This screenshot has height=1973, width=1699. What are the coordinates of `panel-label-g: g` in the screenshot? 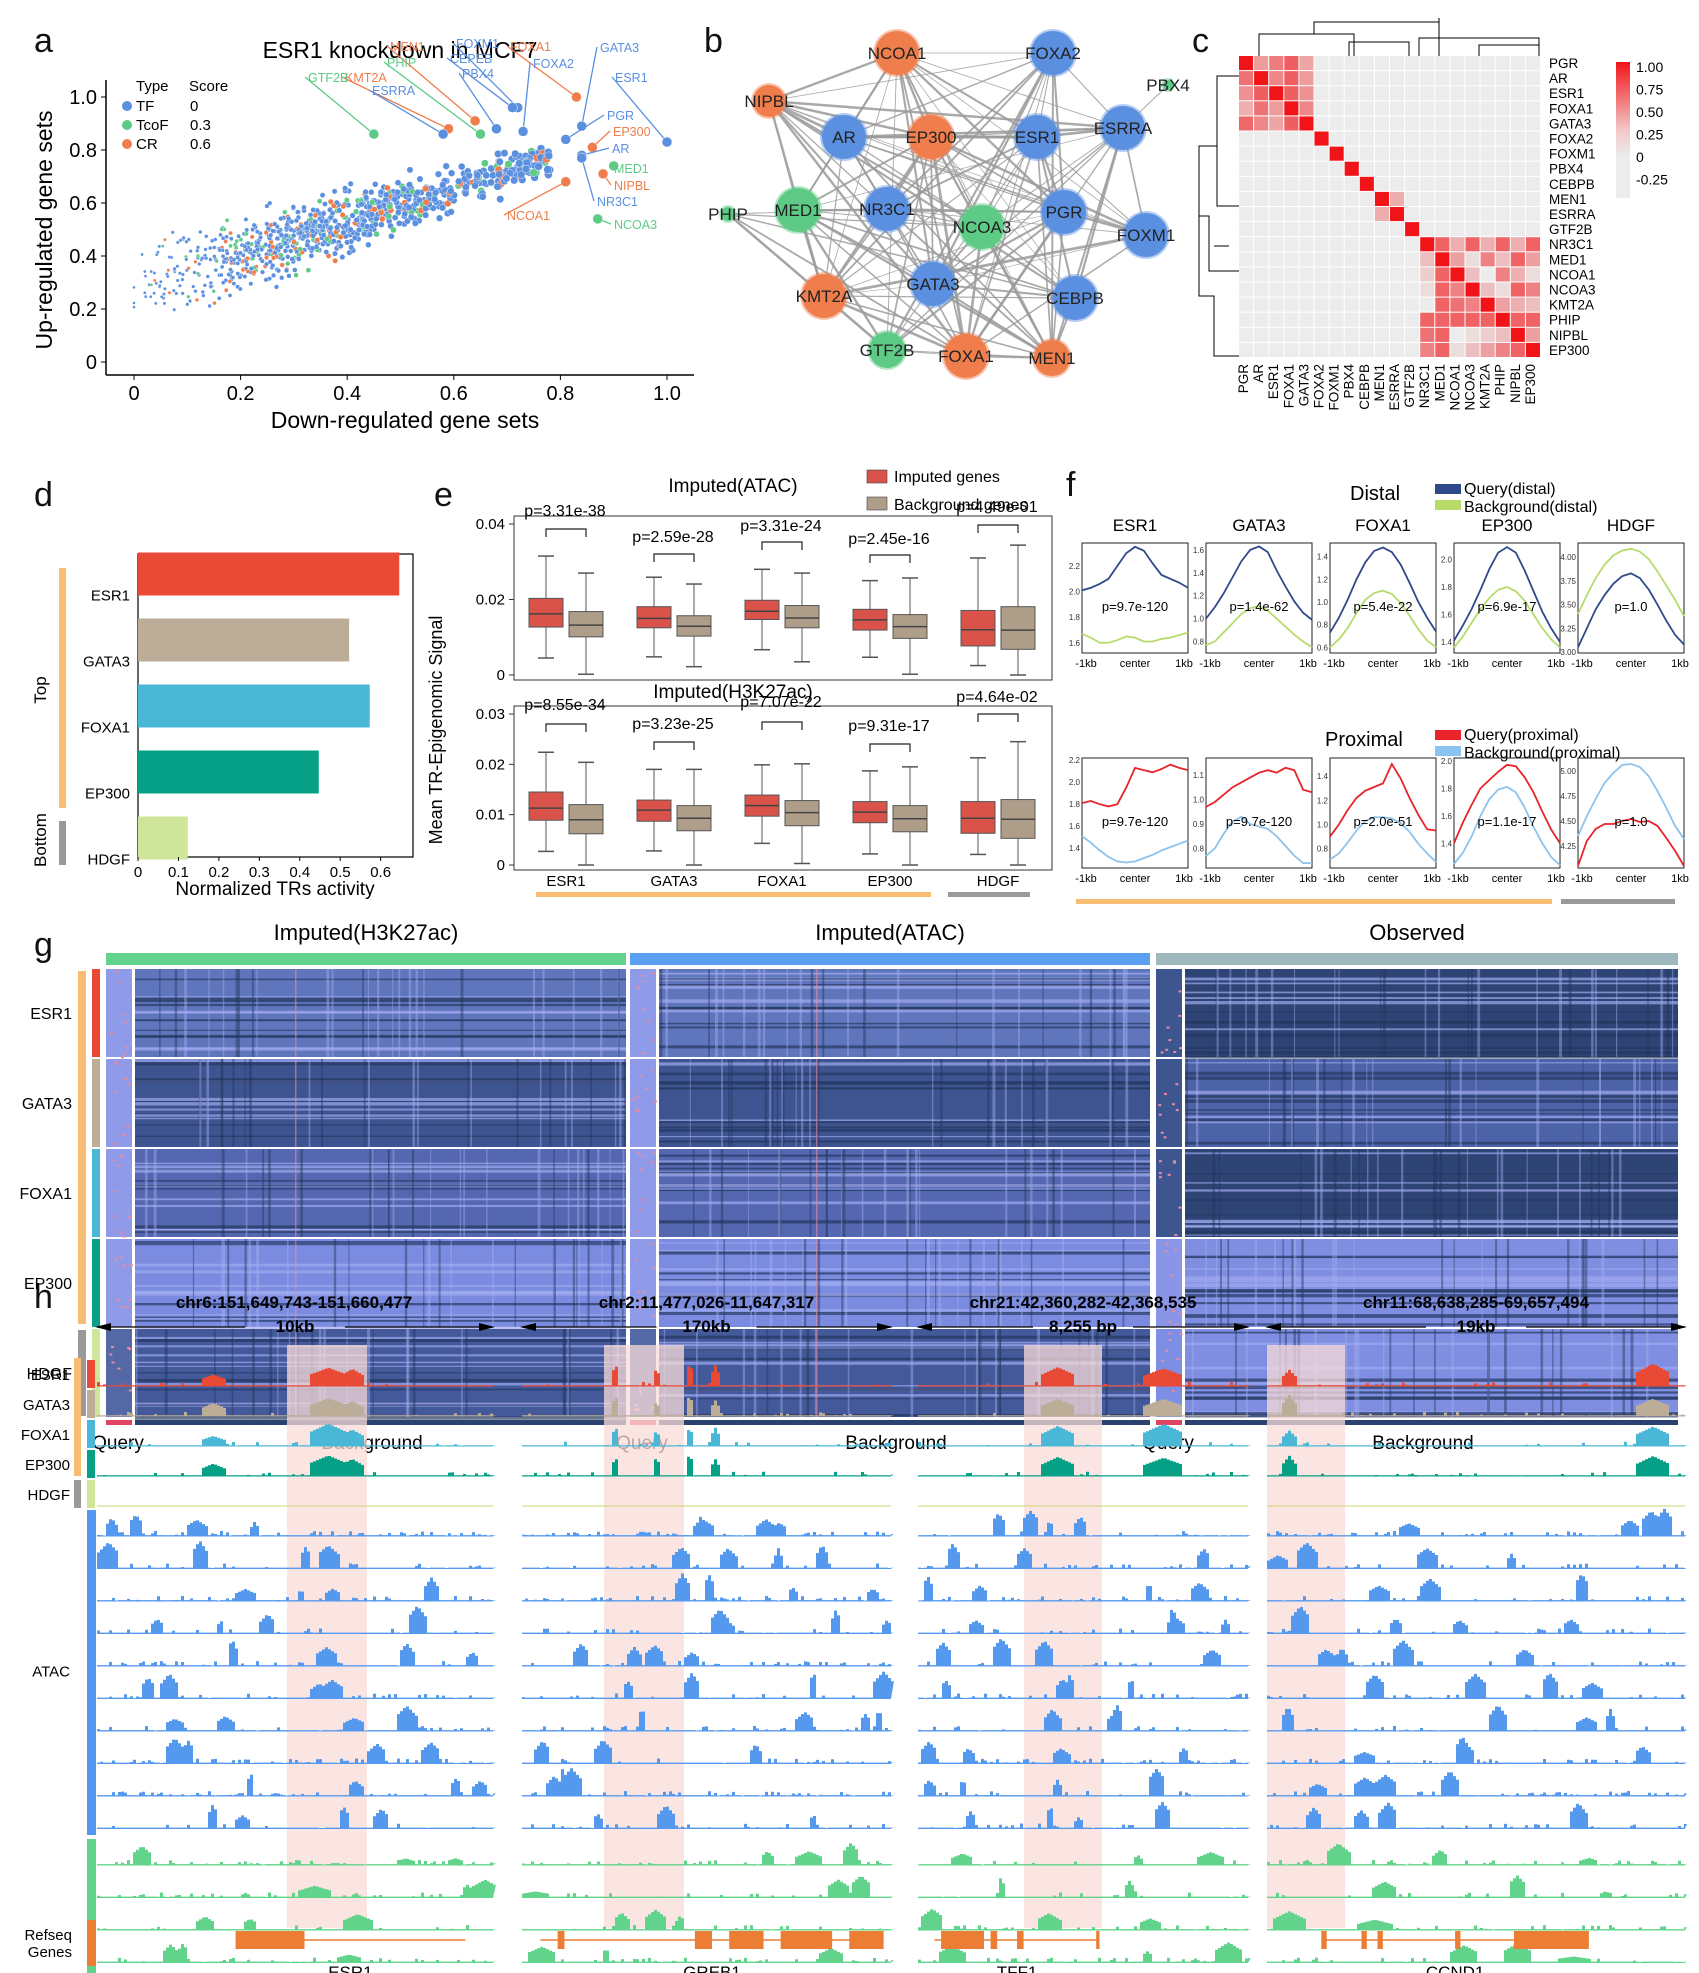 It's located at (43, 945).